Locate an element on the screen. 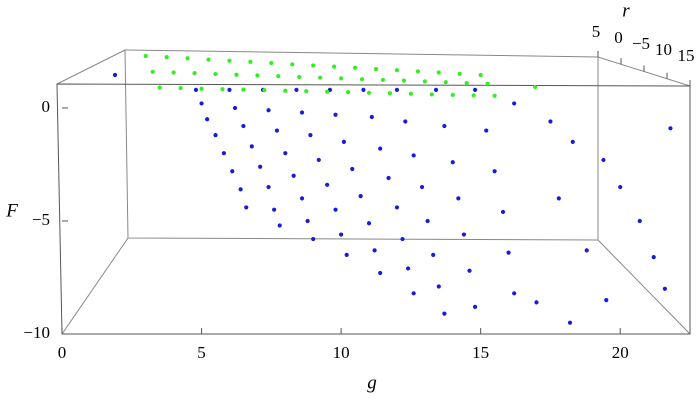 The width and height of the screenshot is (700, 404). x-tick-label: 20 is located at coordinates (620, 352).